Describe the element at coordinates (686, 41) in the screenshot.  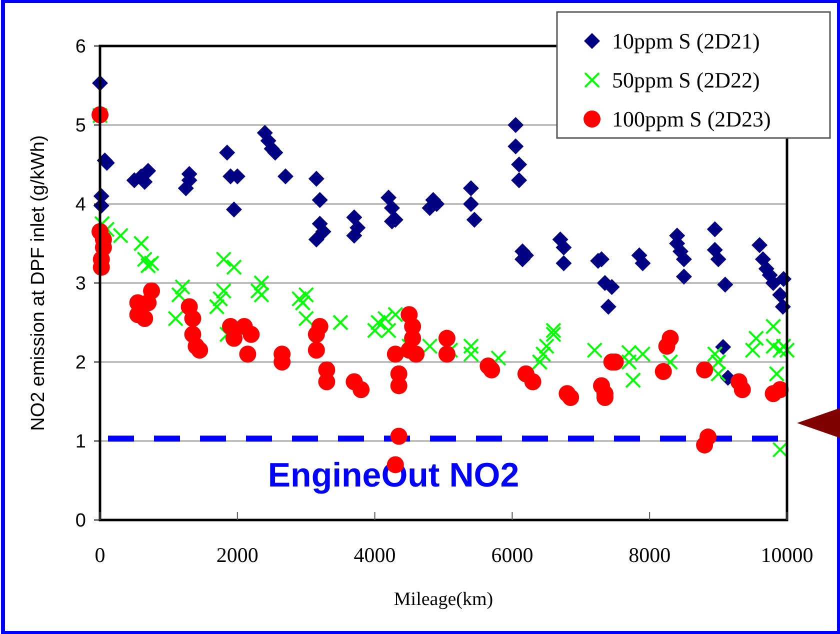
I see `legend-label: 10ppm S (2D21)` at that location.